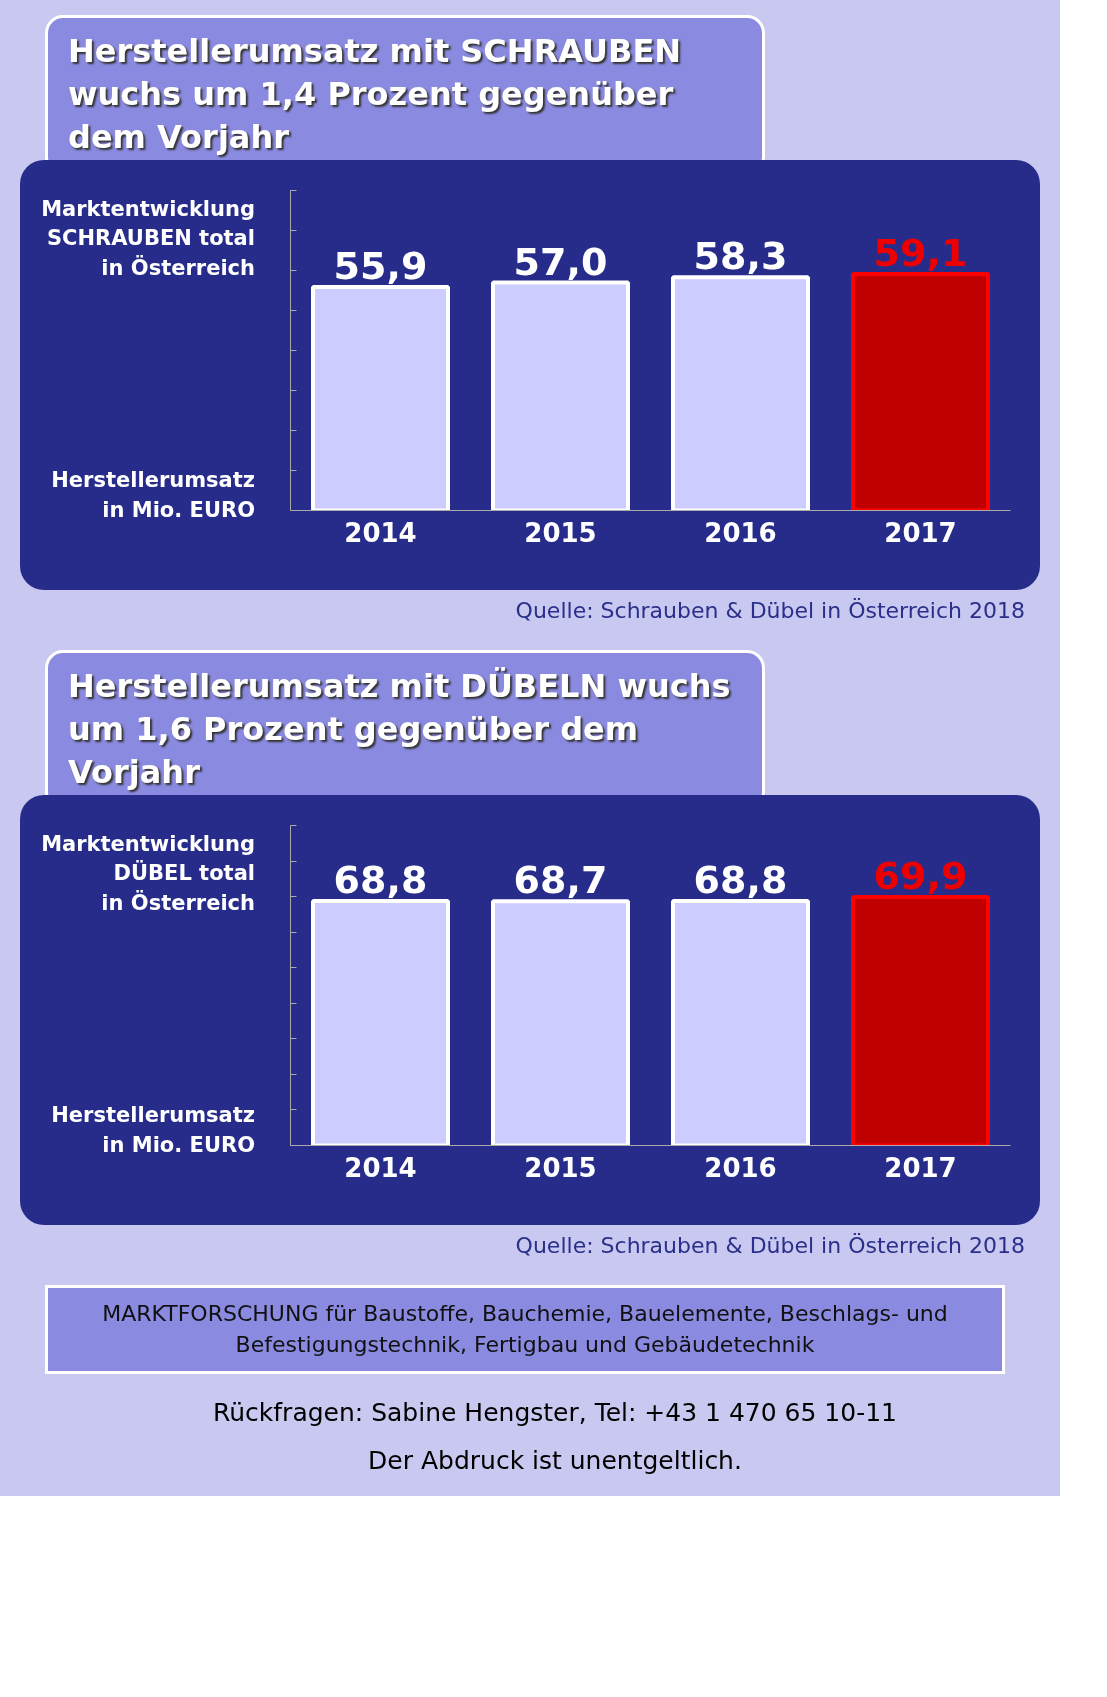 This screenshot has width=1107, height=1697. What do you see at coordinates (405, 730) in the screenshot?
I see `chart-title: Herstellerumsatz mit DÜBELN wuchs um 1,6 Prozent gegenüber dem Vorjahr` at bounding box center [405, 730].